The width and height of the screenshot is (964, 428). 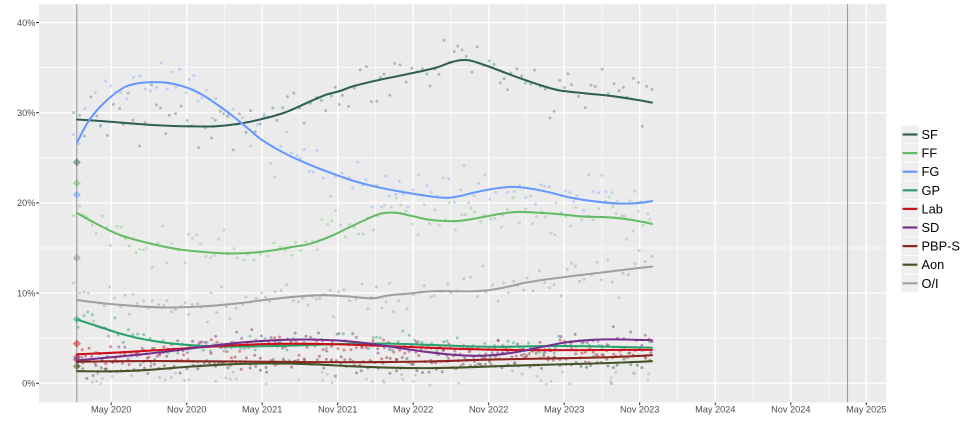 What do you see at coordinates (866, 410) in the screenshot?
I see `svg-text: May 2025` at bounding box center [866, 410].